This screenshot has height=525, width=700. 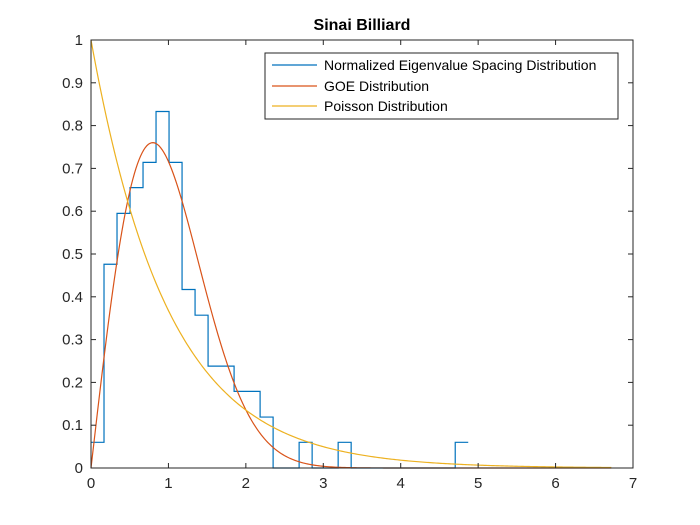 I want to click on legend-box, so click(x=441, y=86).